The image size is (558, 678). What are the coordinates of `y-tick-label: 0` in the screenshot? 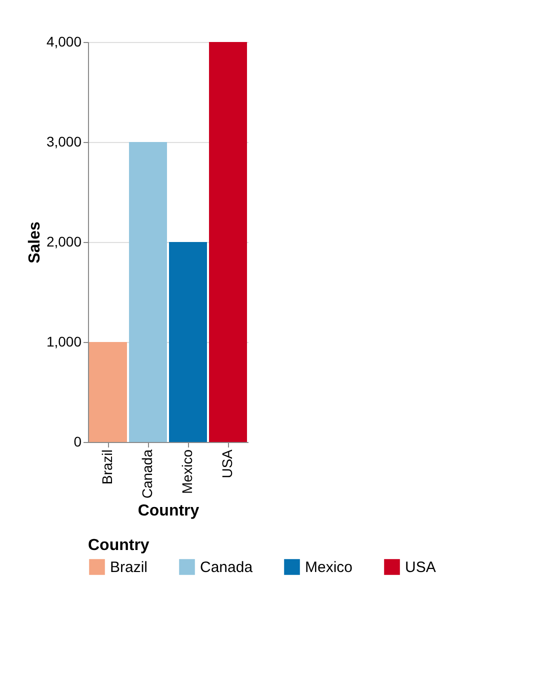 It's located at (78, 442).